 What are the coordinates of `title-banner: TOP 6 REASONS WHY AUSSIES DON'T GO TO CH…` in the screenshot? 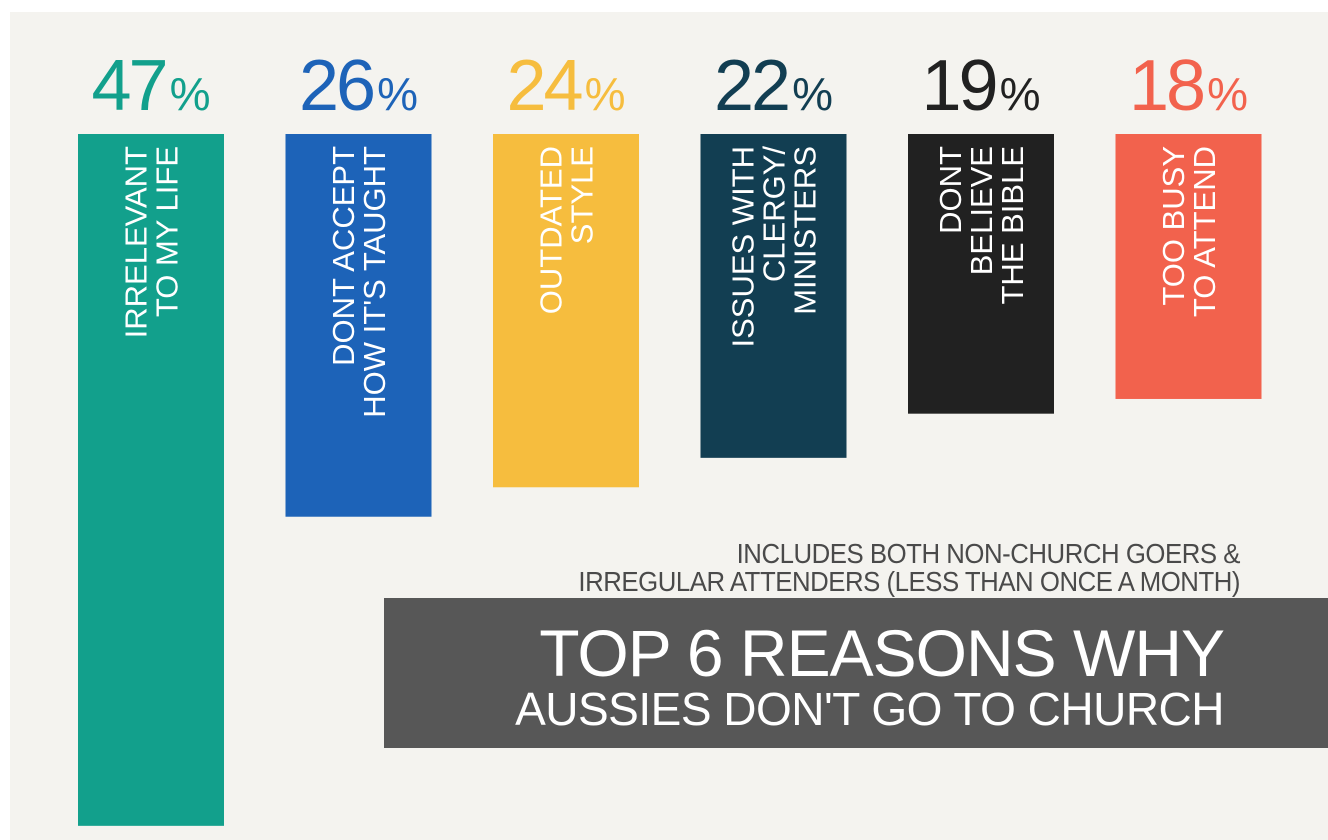 It's located at (856, 673).